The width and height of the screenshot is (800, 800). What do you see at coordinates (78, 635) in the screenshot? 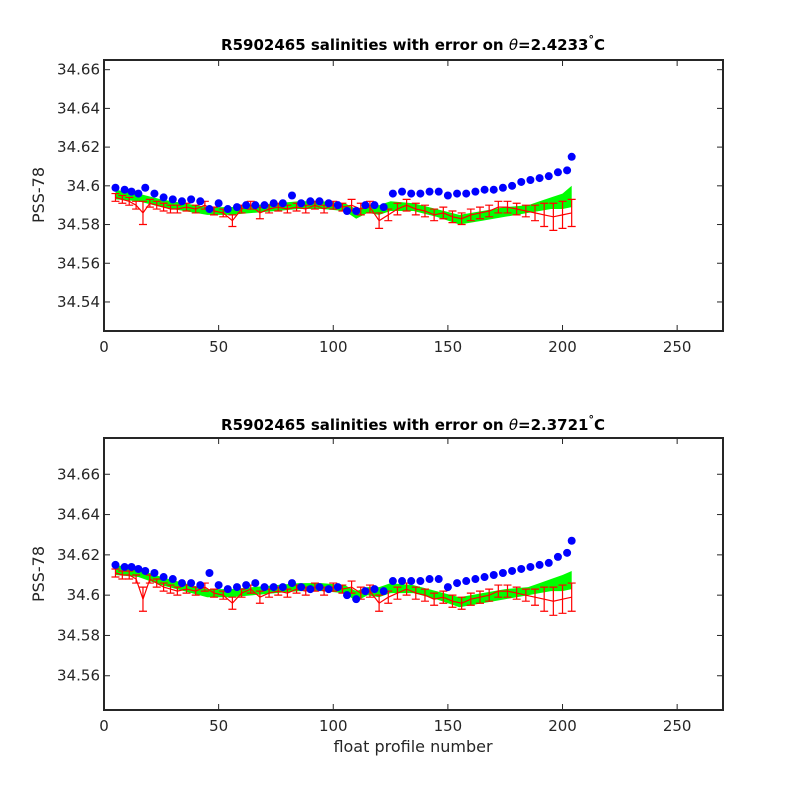
I see `y-tick-label: 34.58` at bounding box center [78, 635].